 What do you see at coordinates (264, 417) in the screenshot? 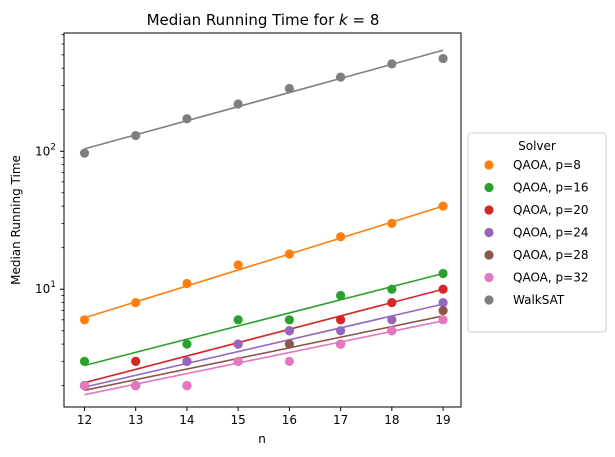
I see `x-axis: 12 13 14 15 16 17 18 19` at bounding box center [264, 417].